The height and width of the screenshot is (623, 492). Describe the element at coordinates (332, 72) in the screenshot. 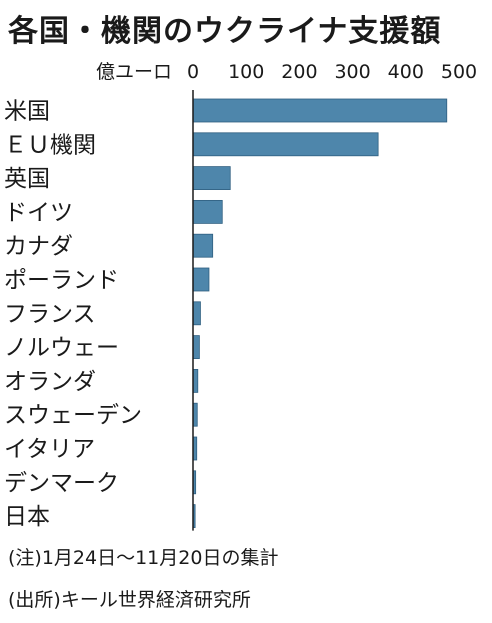

I see `x-axis-ticks: 0 100 200 300 400 500` at that location.